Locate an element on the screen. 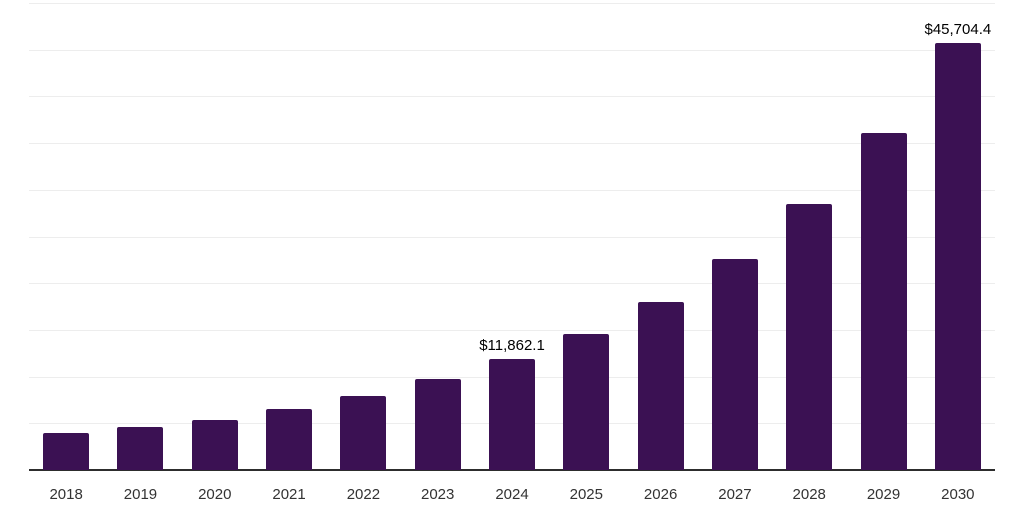  bar-2021 is located at coordinates (289, 439).